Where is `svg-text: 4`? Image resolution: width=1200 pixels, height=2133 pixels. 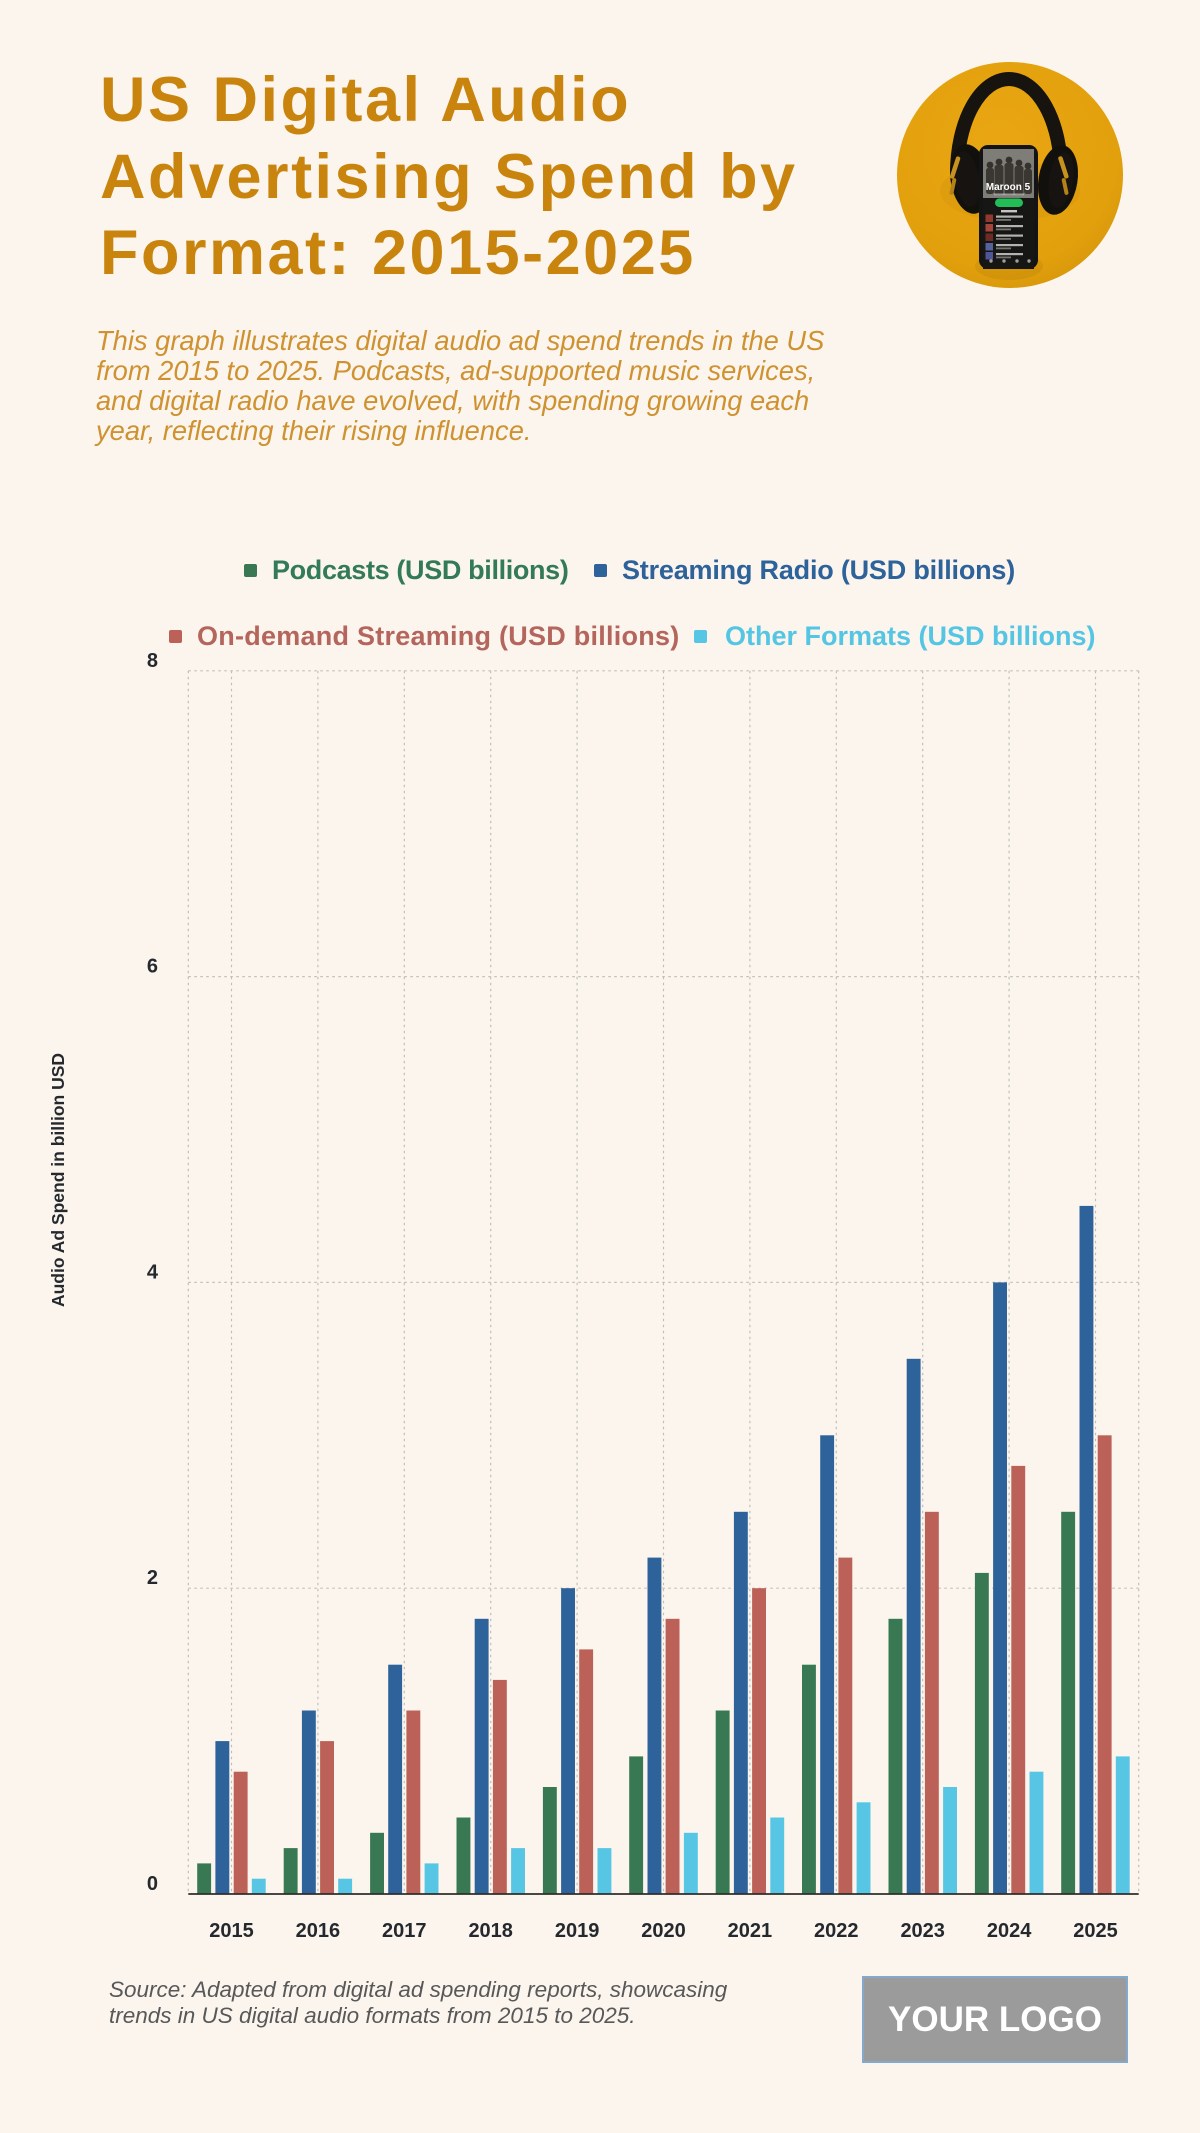
svg-text: 4 is located at coordinates (153, 1272).